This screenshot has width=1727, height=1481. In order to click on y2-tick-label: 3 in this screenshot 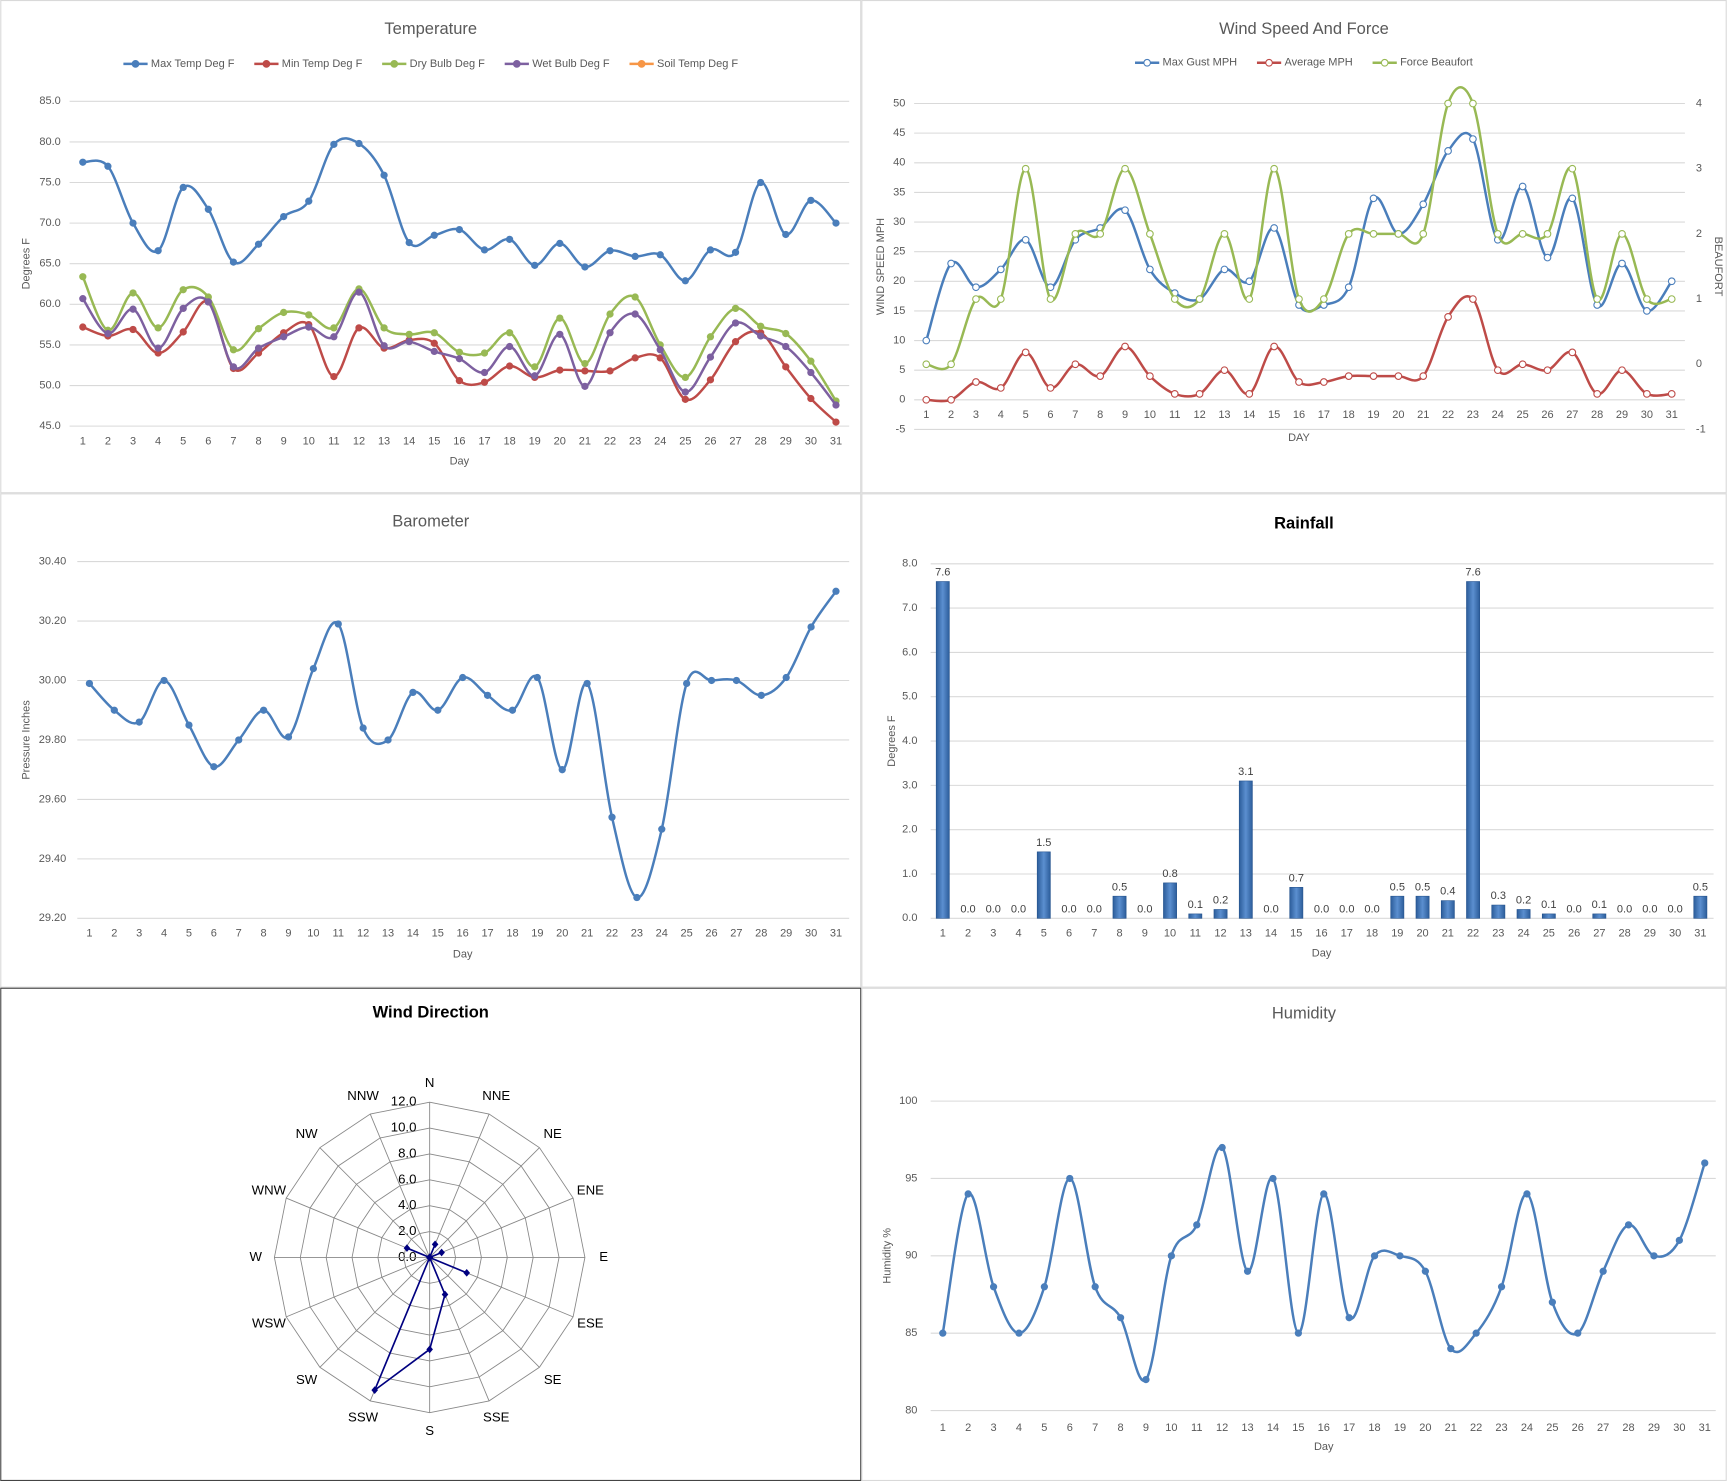, I will do `click(1699, 169)`.